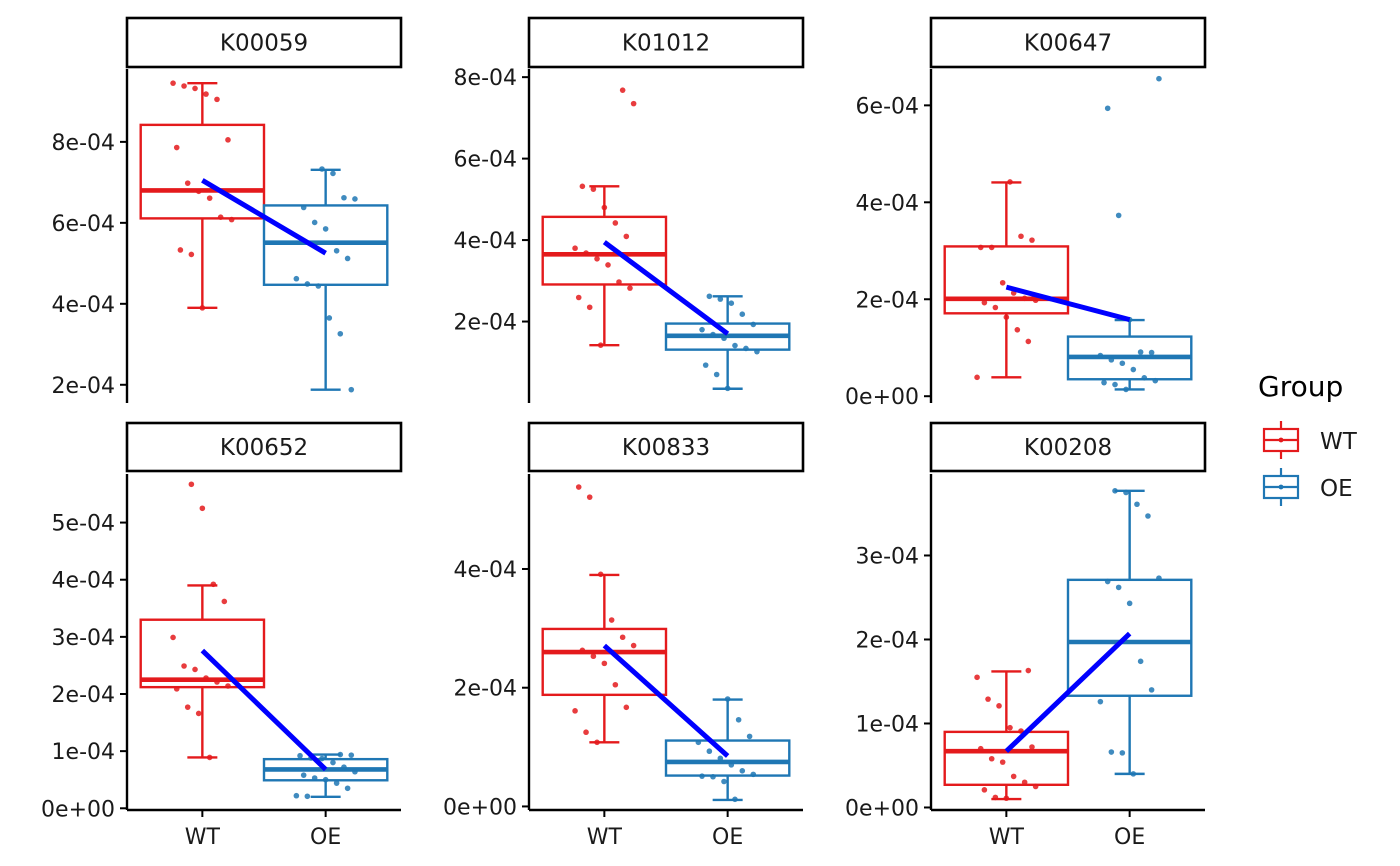  What do you see at coordinates (1129, 637) in the screenshot?
I see `box-iqr-k00208-oe` at bounding box center [1129, 637].